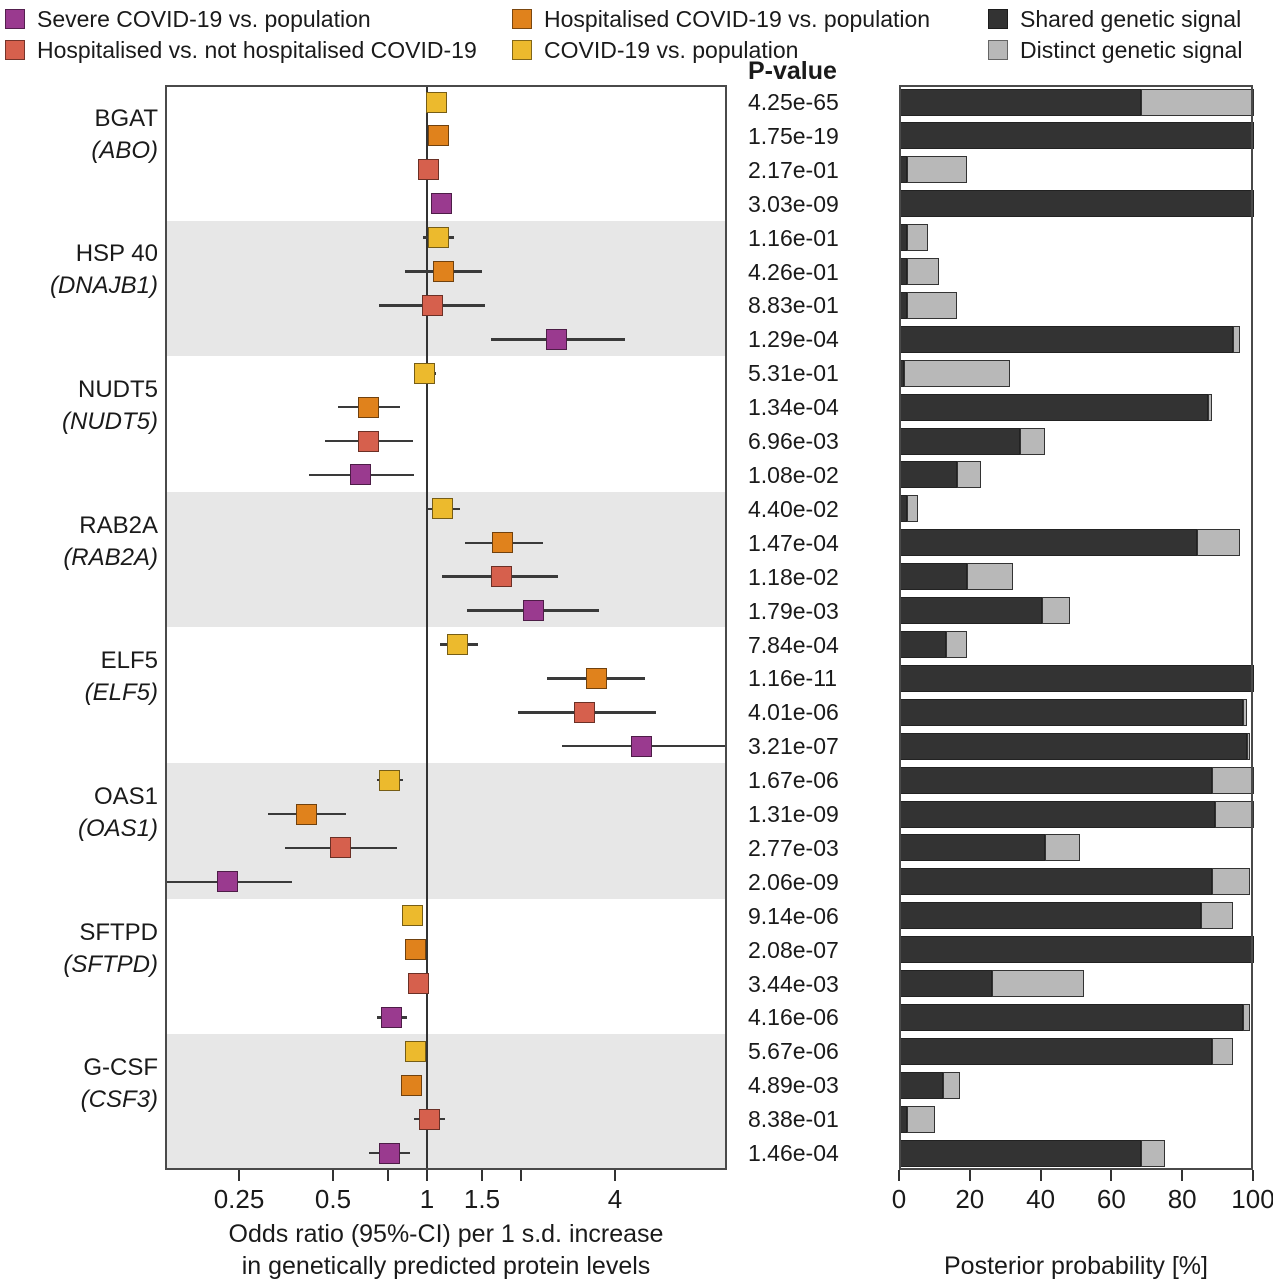 This screenshot has height=1279, width=1273. Describe the element at coordinates (79, 542) in the screenshot. I see `gene-label-rab2a: RAB2A (RAB2A)` at that location.